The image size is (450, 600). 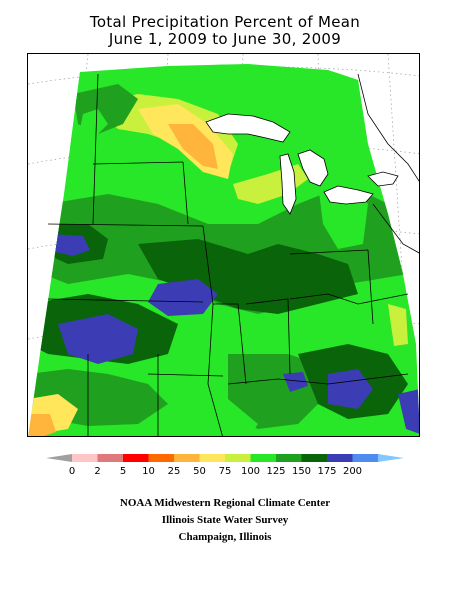 What do you see at coordinates (225, 22) in the screenshot?
I see `map-title-line-1: Total Precipitation Percent of Mean` at bounding box center [225, 22].